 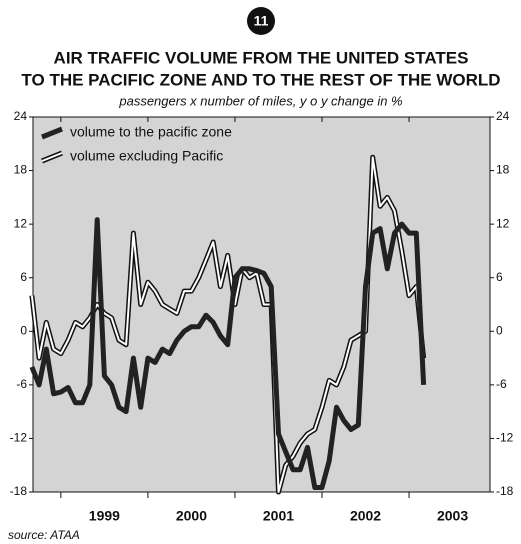 What do you see at coordinates (21, 223) in the screenshot?
I see `y-tick-label: 12` at bounding box center [21, 223].